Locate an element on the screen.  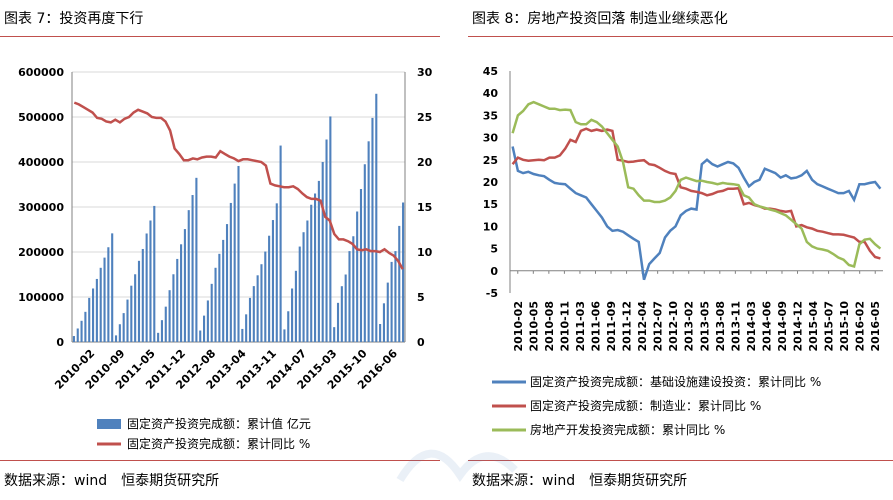
right-bottom-rule is located at coordinates (680, 460).